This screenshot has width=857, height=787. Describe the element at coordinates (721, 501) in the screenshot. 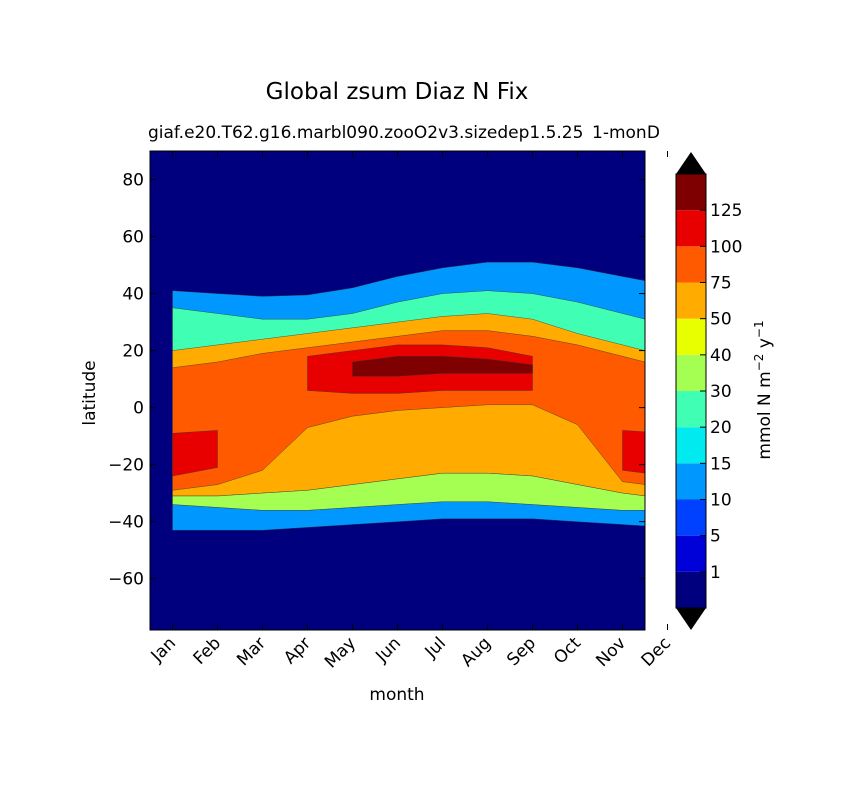

I see `colorbar-tick-label: 10` at that location.